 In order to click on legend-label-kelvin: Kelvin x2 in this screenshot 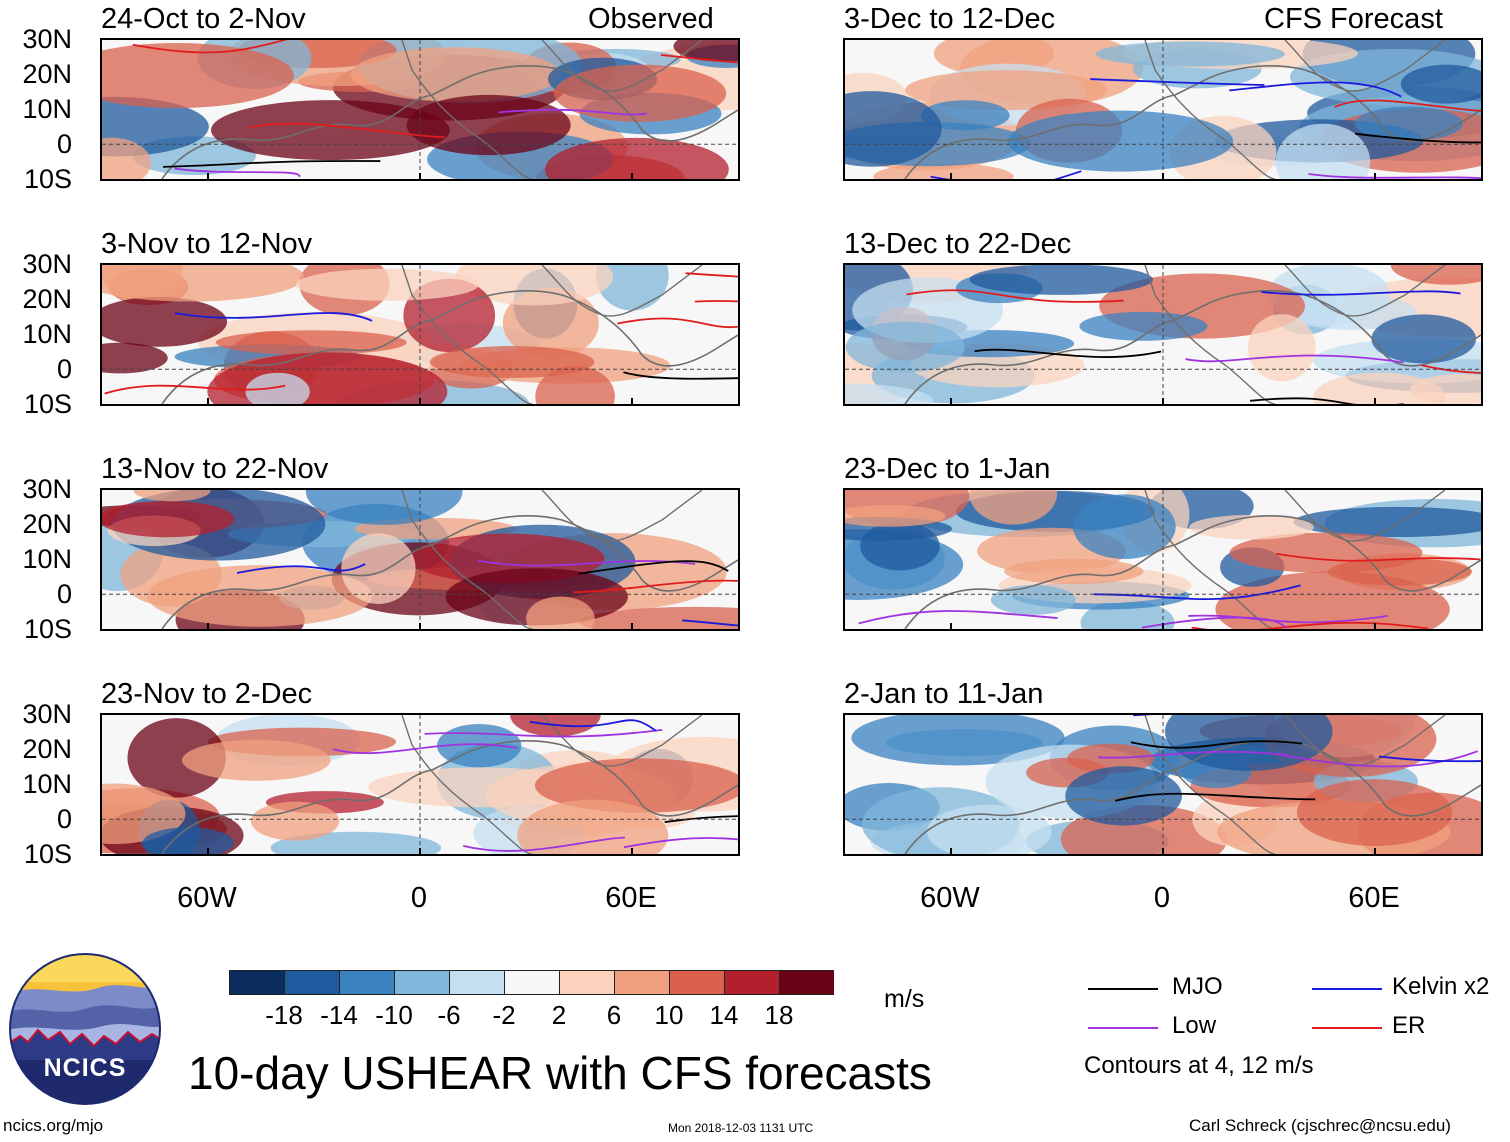, I will do `click(1441, 986)`.